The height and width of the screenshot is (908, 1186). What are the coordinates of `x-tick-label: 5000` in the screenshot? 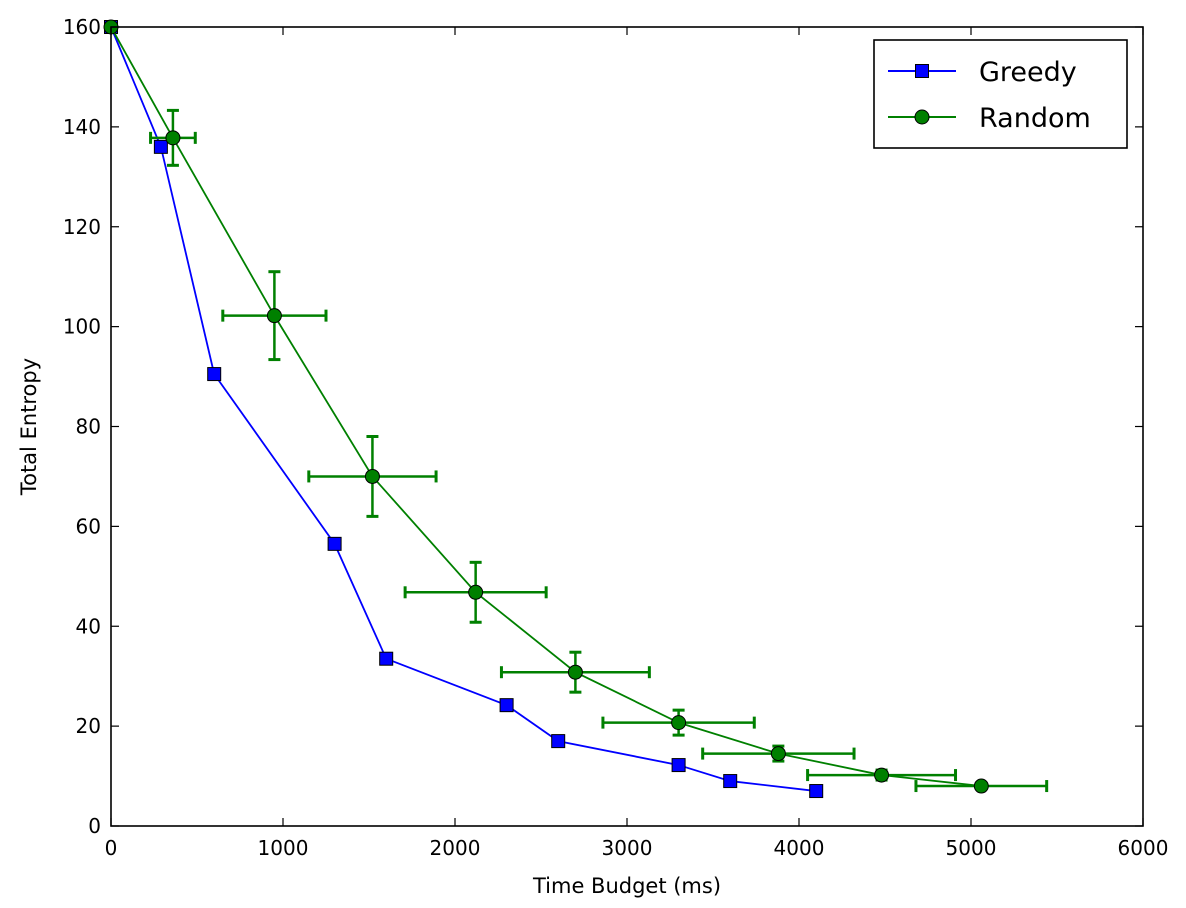 It's located at (971, 848).